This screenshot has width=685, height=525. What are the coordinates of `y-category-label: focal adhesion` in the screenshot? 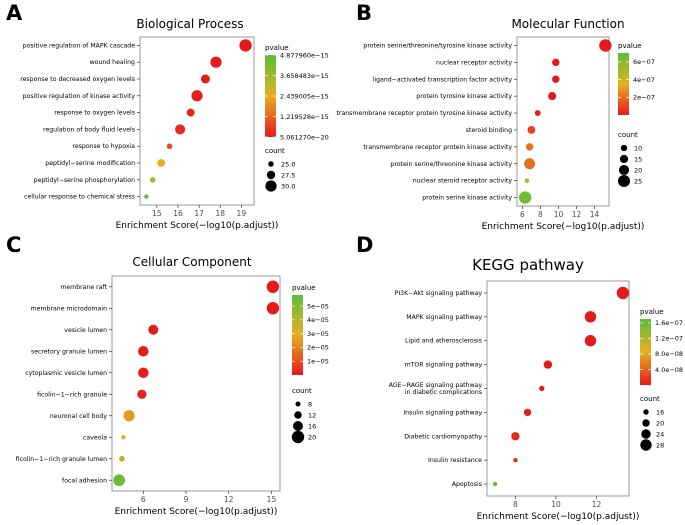 It's located at (84, 480).